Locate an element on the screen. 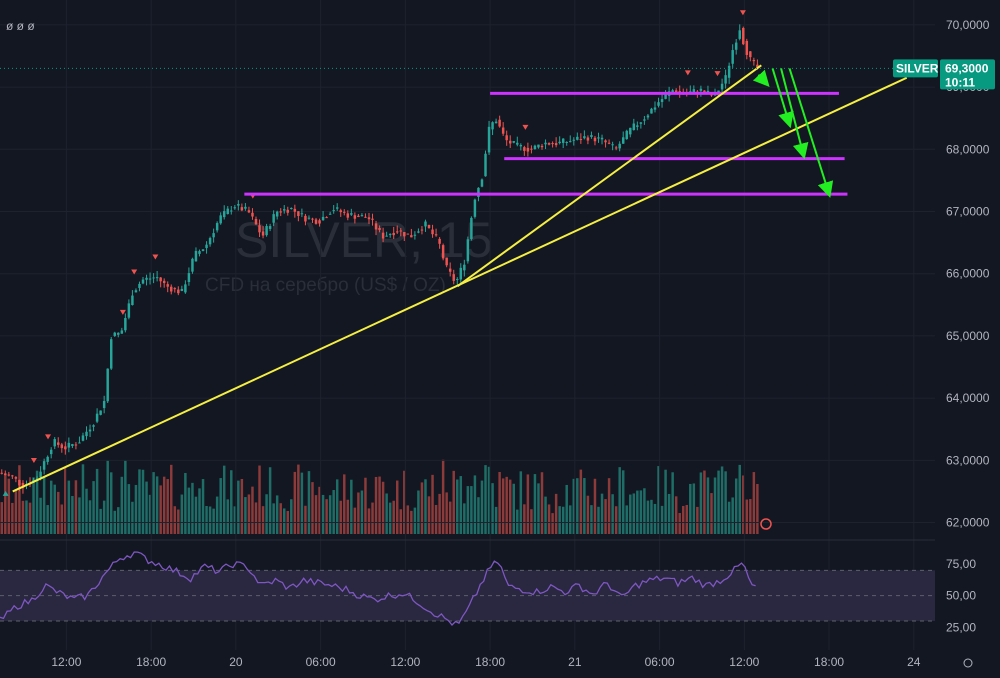  chart-menu-icon: ø ø ø is located at coordinates (20, 26).